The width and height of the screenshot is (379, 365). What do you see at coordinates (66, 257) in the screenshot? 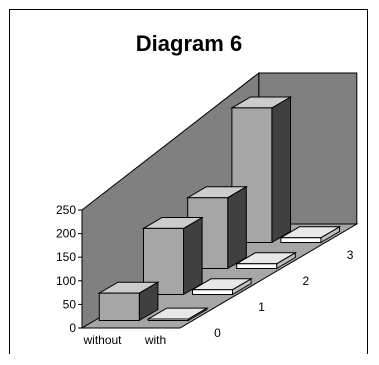
I see `y-tick-label: 150` at bounding box center [66, 257].